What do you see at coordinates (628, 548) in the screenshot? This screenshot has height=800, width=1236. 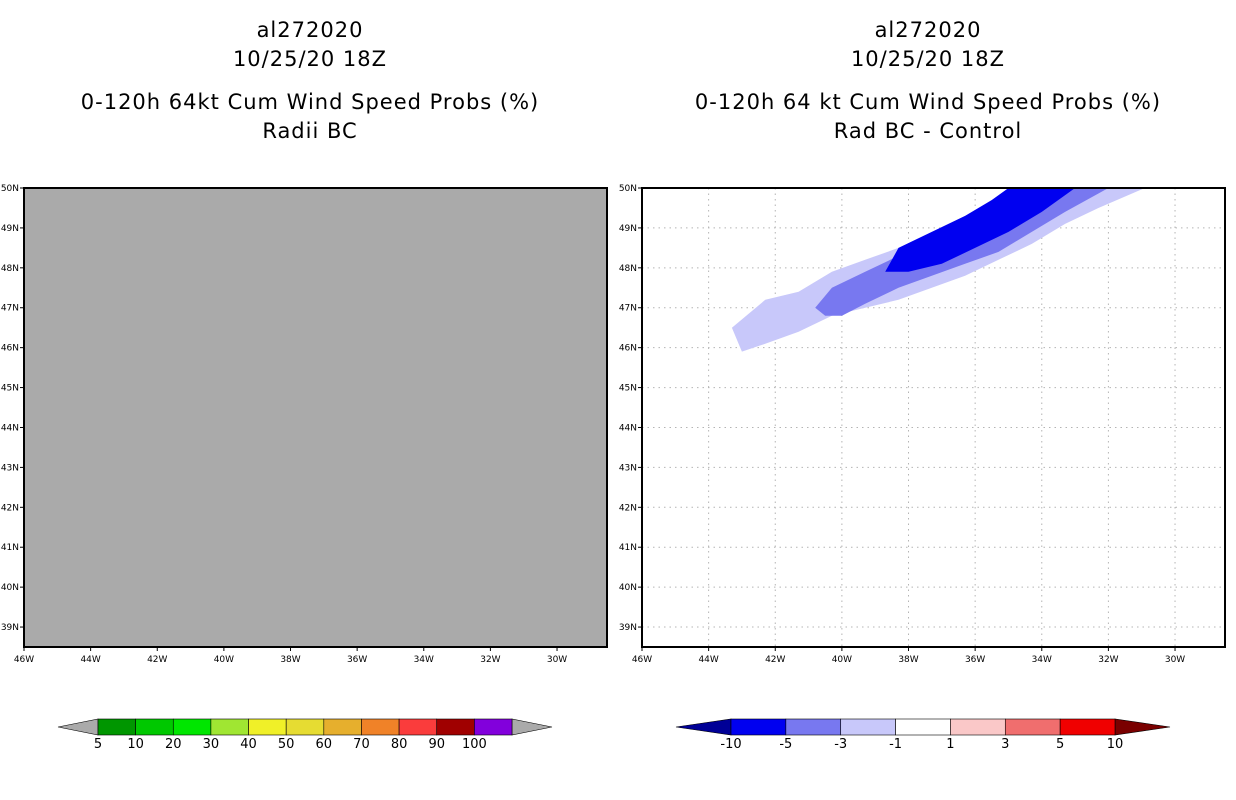 I see `right-ytick-label: 41N` at bounding box center [628, 548].